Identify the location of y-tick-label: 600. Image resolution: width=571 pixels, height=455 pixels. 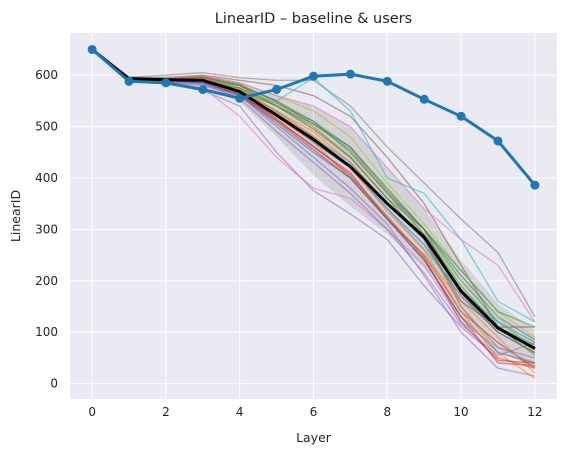
(46, 75).